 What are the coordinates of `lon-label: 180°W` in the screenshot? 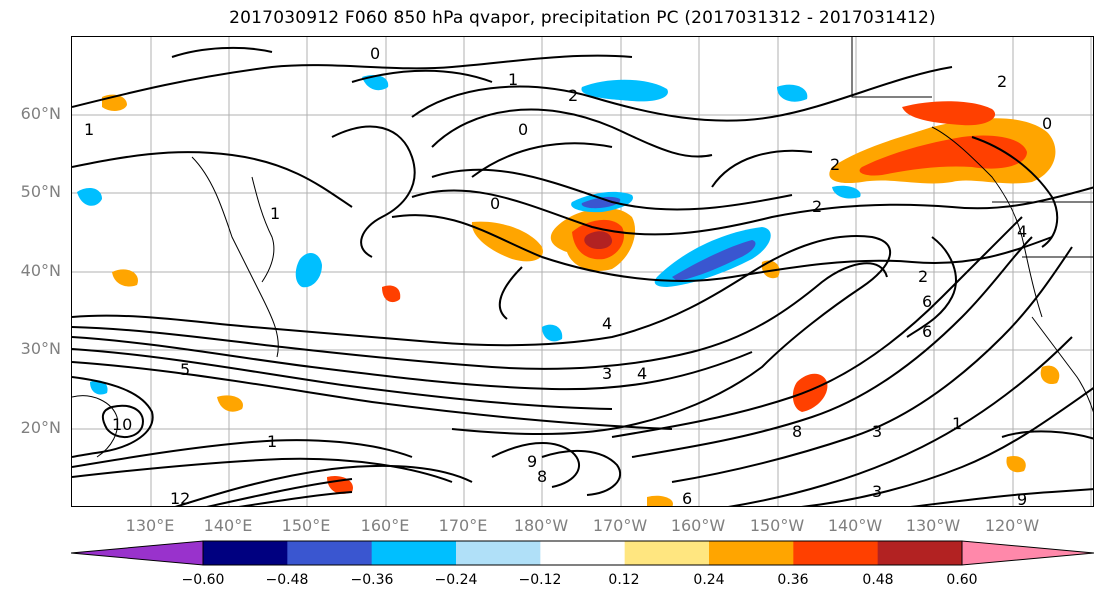 It's located at (541, 525).